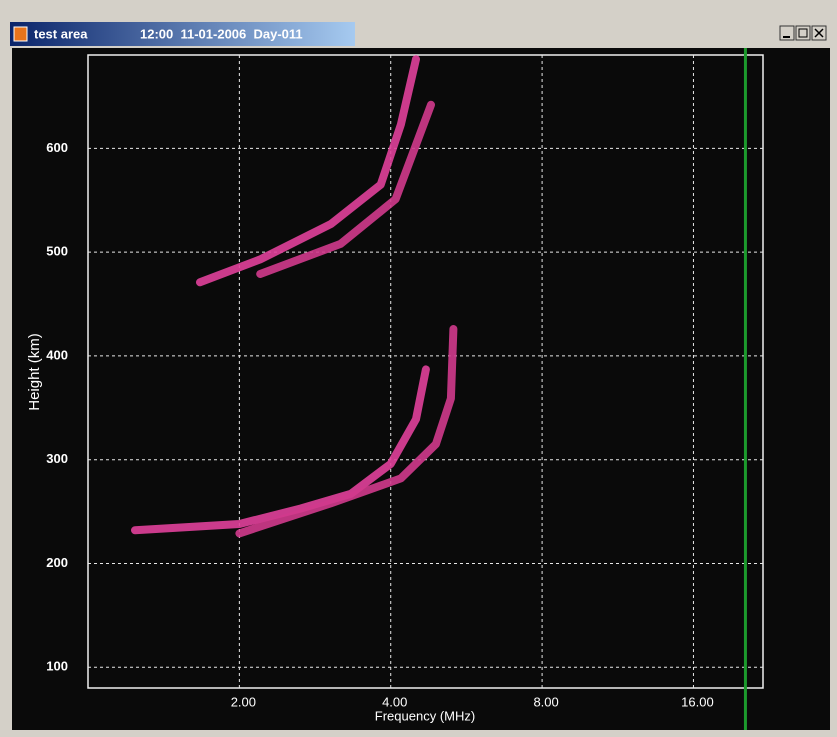 Image resolution: width=837 pixels, height=737 pixels. What do you see at coordinates (545, 701) in the screenshot?
I see `x-tick-label: 8.00` at bounding box center [545, 701].